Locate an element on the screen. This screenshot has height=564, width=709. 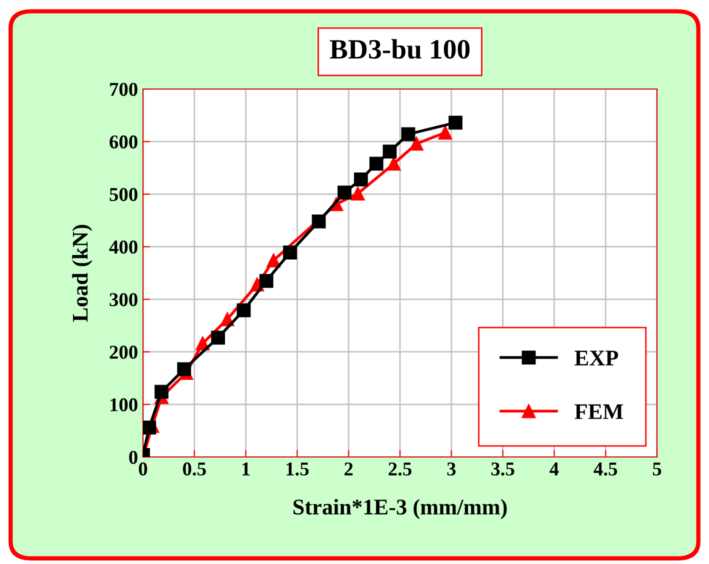
legend-label: EXP is located at coordinates (596, 358).